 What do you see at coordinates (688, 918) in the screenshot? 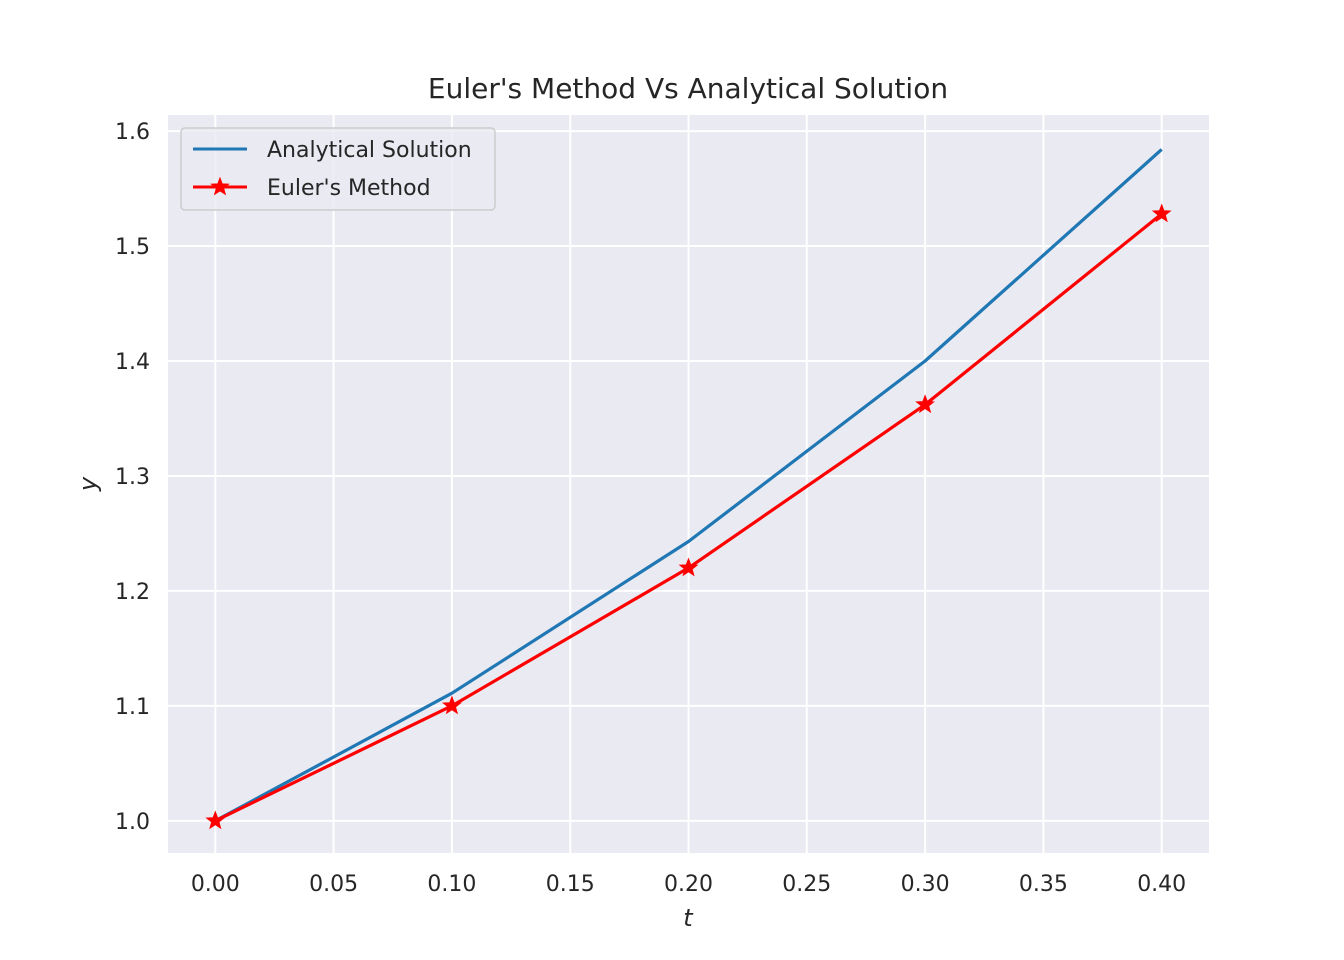
I see `x-axis-label: t` at bounding box center [688, 918].